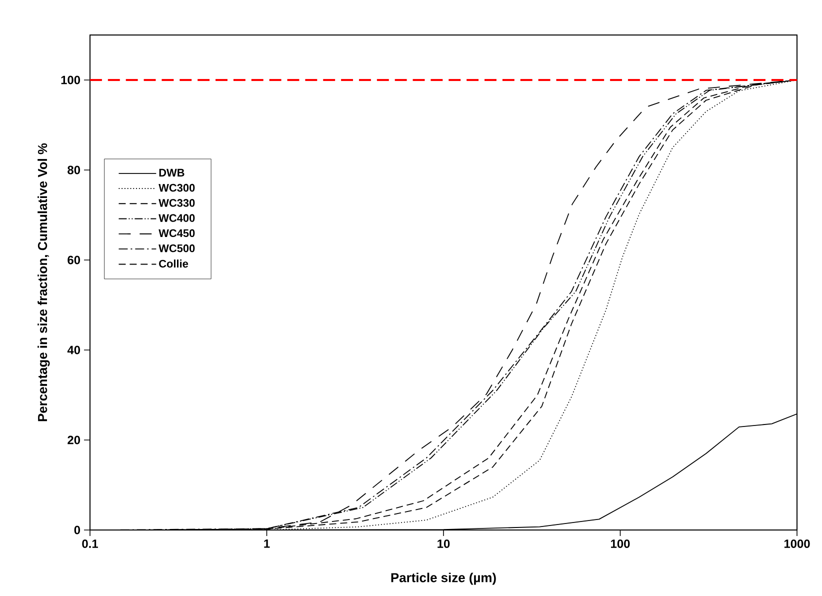  I want to click on legend-label: Collie, so click(173, 264).